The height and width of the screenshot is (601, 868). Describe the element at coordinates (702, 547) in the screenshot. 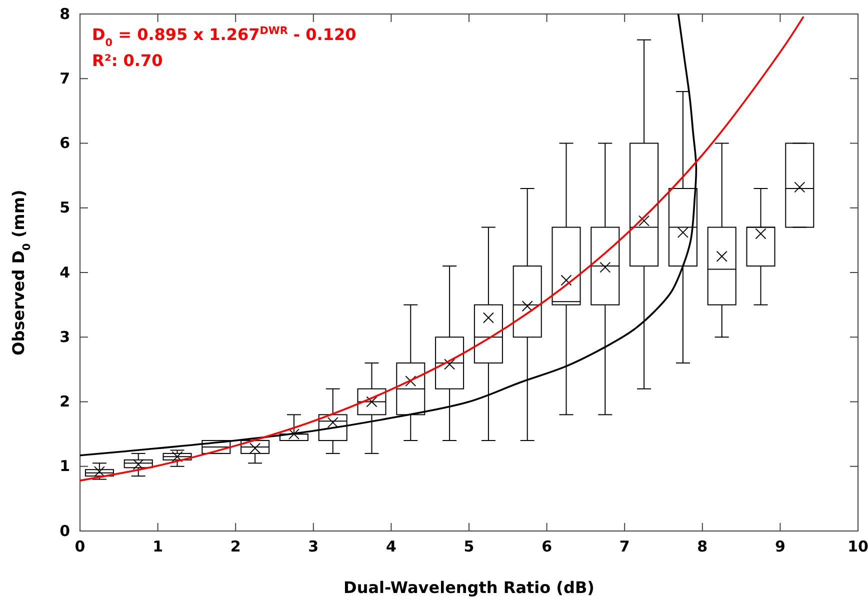

I see `x-tick-label: 8` at that location.